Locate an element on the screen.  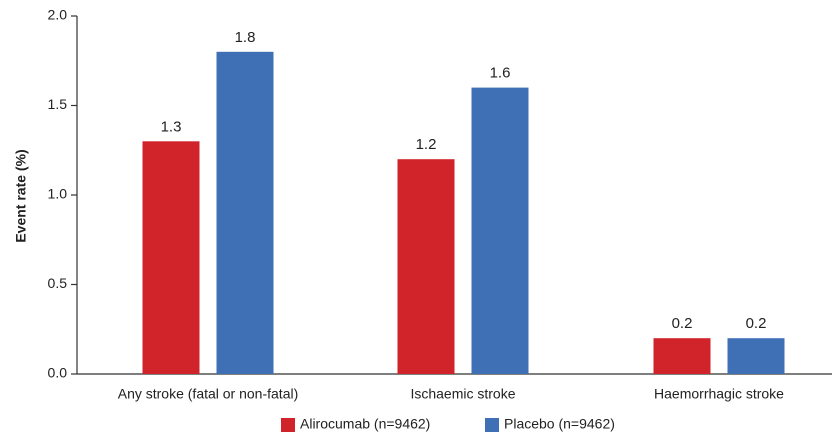
data-label: 1.3 is located at coordinates (171, 126).